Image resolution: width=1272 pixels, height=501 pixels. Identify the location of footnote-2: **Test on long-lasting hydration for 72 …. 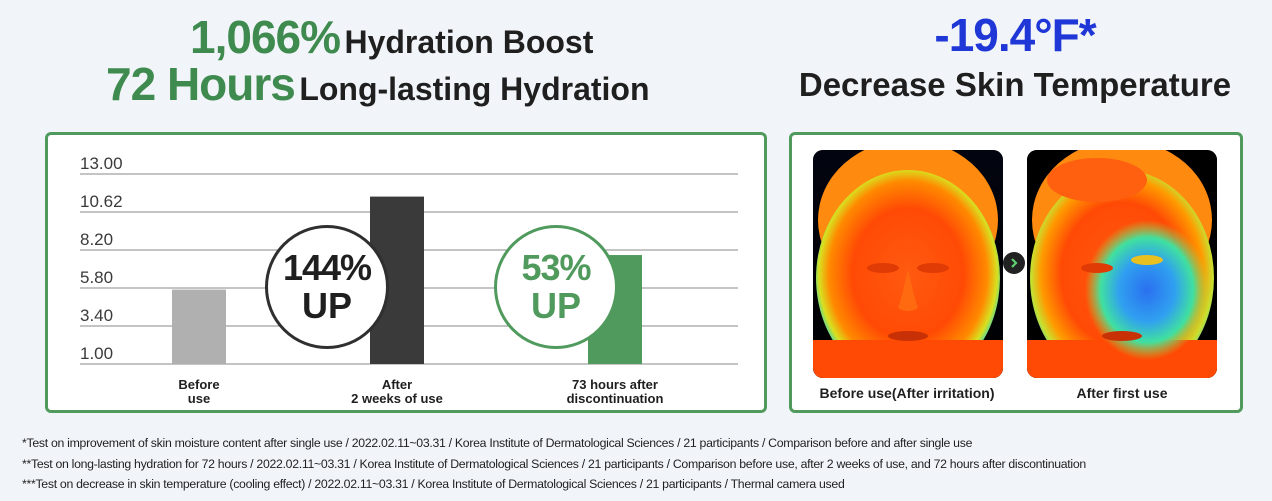
(554, 463).